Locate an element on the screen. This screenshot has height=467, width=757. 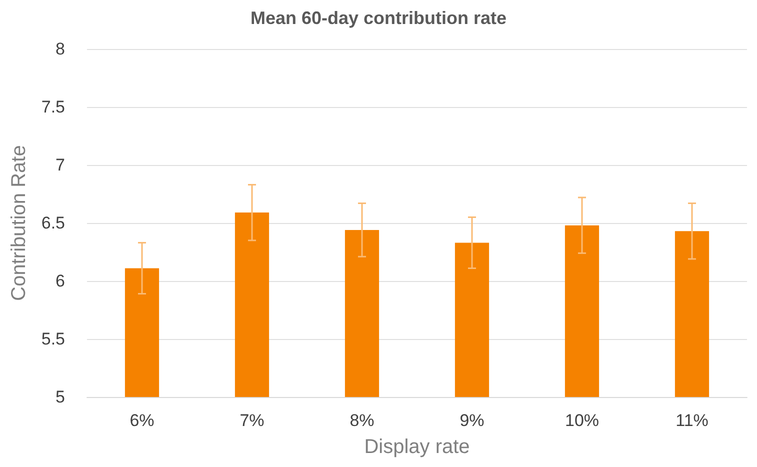
y-tick-label: 7 is located at coordinates (60, 165).